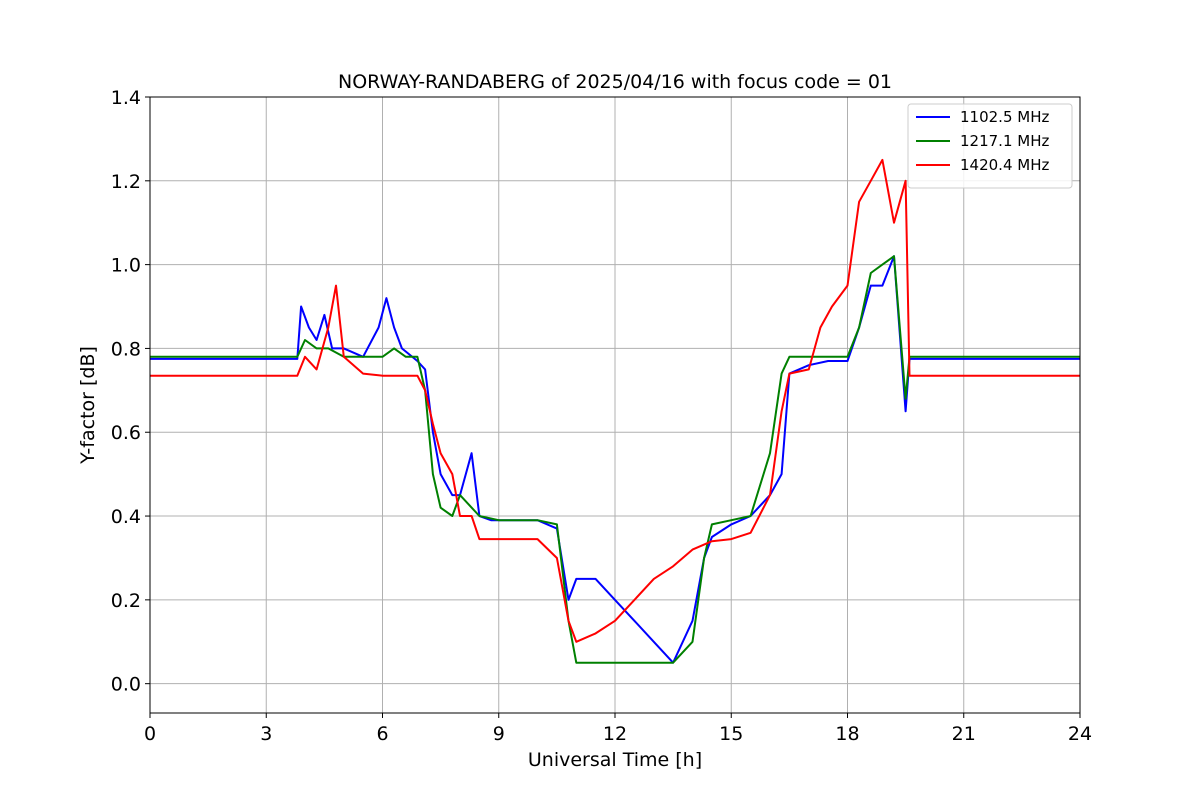  What do you see at coordinates (382, 734) in the screenshot?
I see `x-tick-label: 6` at bounding box center [382, 734].